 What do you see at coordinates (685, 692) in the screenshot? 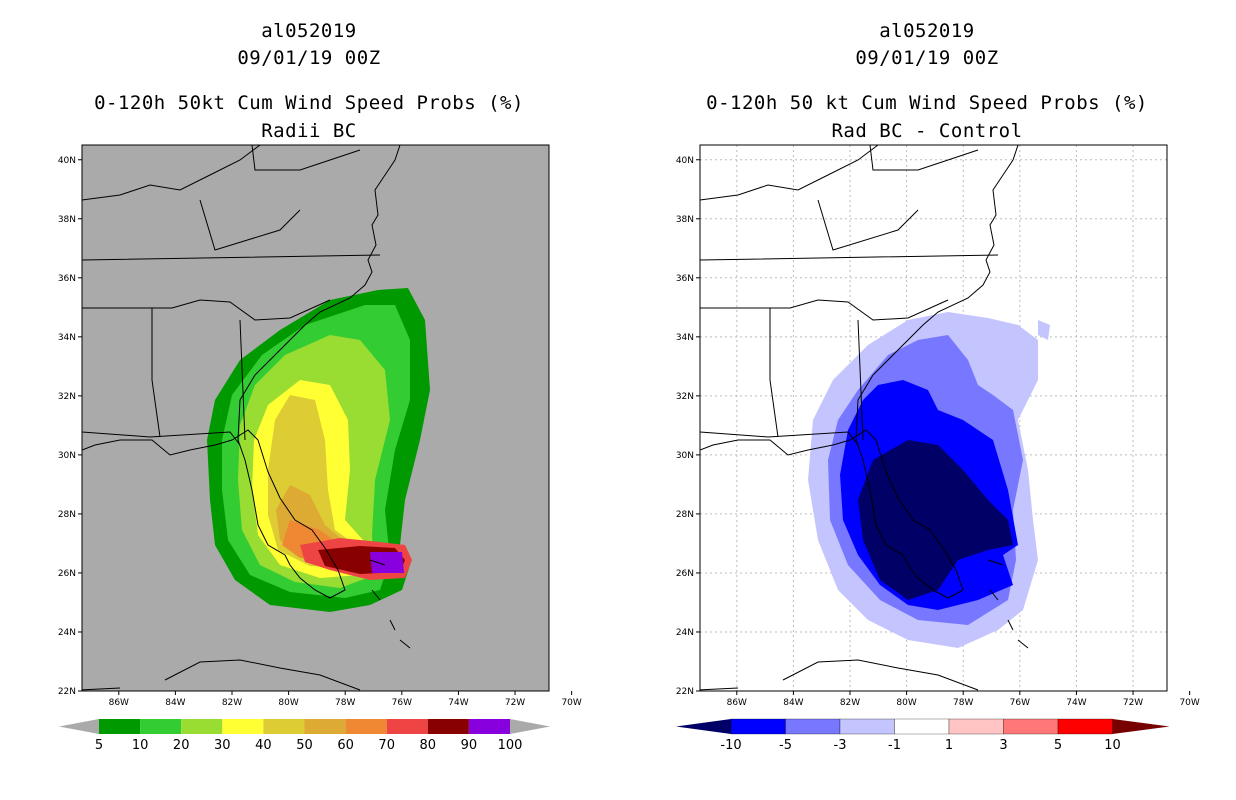
I see `right-lat-label: 22N` at bounding box center [685, 692].